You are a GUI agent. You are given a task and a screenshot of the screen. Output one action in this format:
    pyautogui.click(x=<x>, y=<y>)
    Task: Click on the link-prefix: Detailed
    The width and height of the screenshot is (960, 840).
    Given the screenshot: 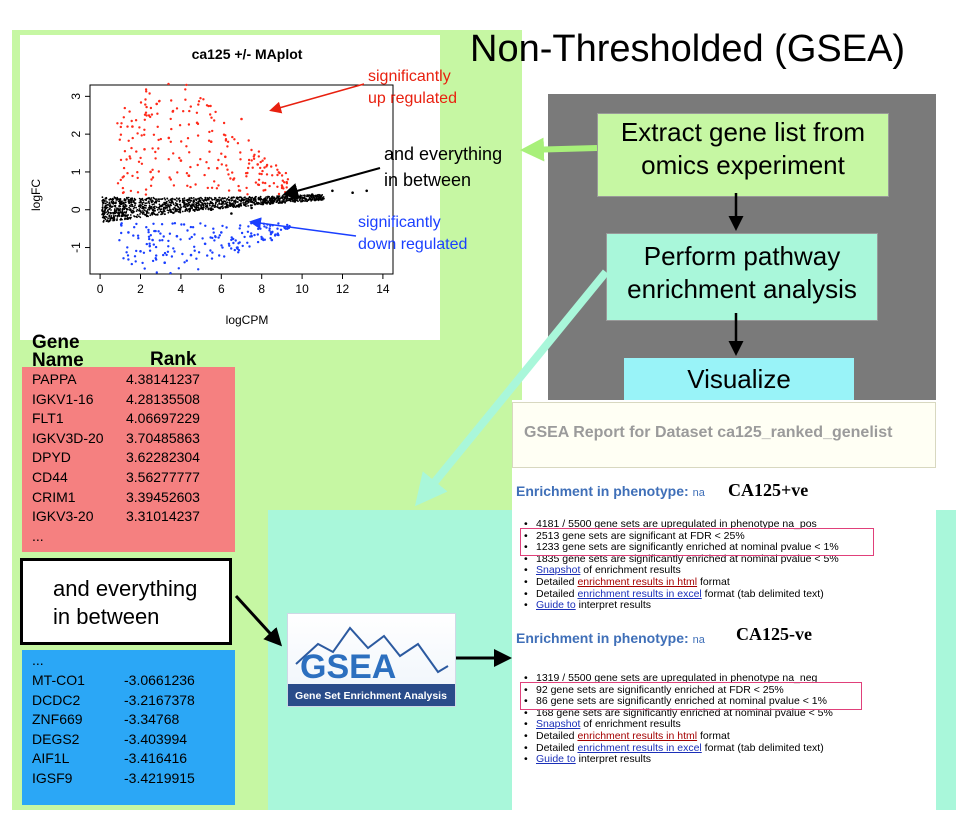 What is the action you would take?
    pyautogui.click(x=557, y=747)
    